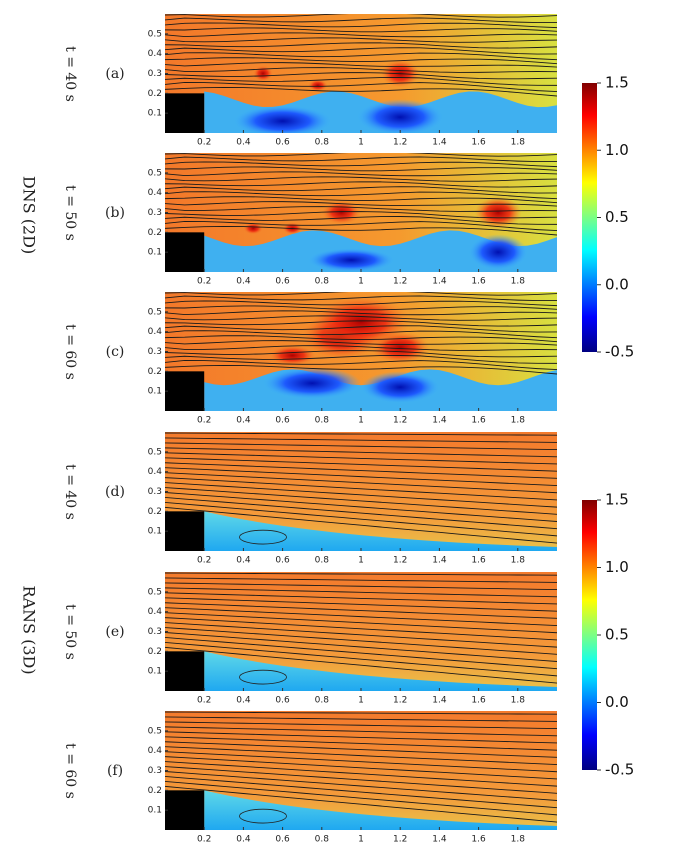 The width and height of the screenshot is (692, 853). What do you see at coordinates (115, 492) in the screenshot?
I see `panel-label: (d)` at bounding box center [115, 492].